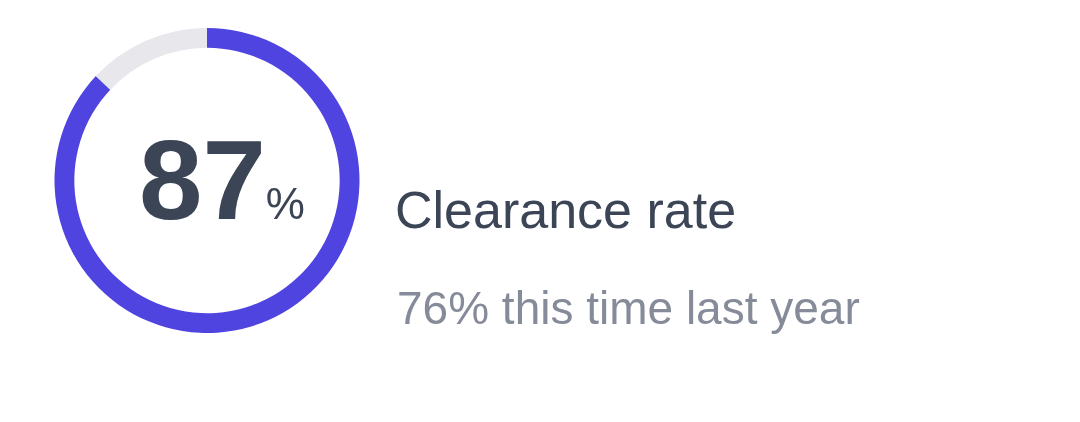 This screenshot has height=422, width=1080. I want to click on text: 76% this time last year, so click(628, 308).